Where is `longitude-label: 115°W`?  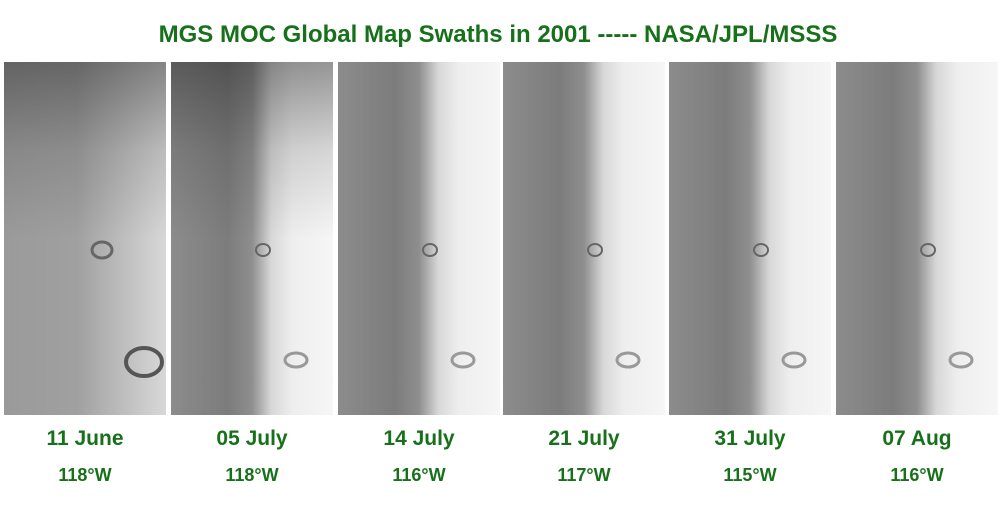
longitude-label: 115°W is located at coordinates (749, 475).